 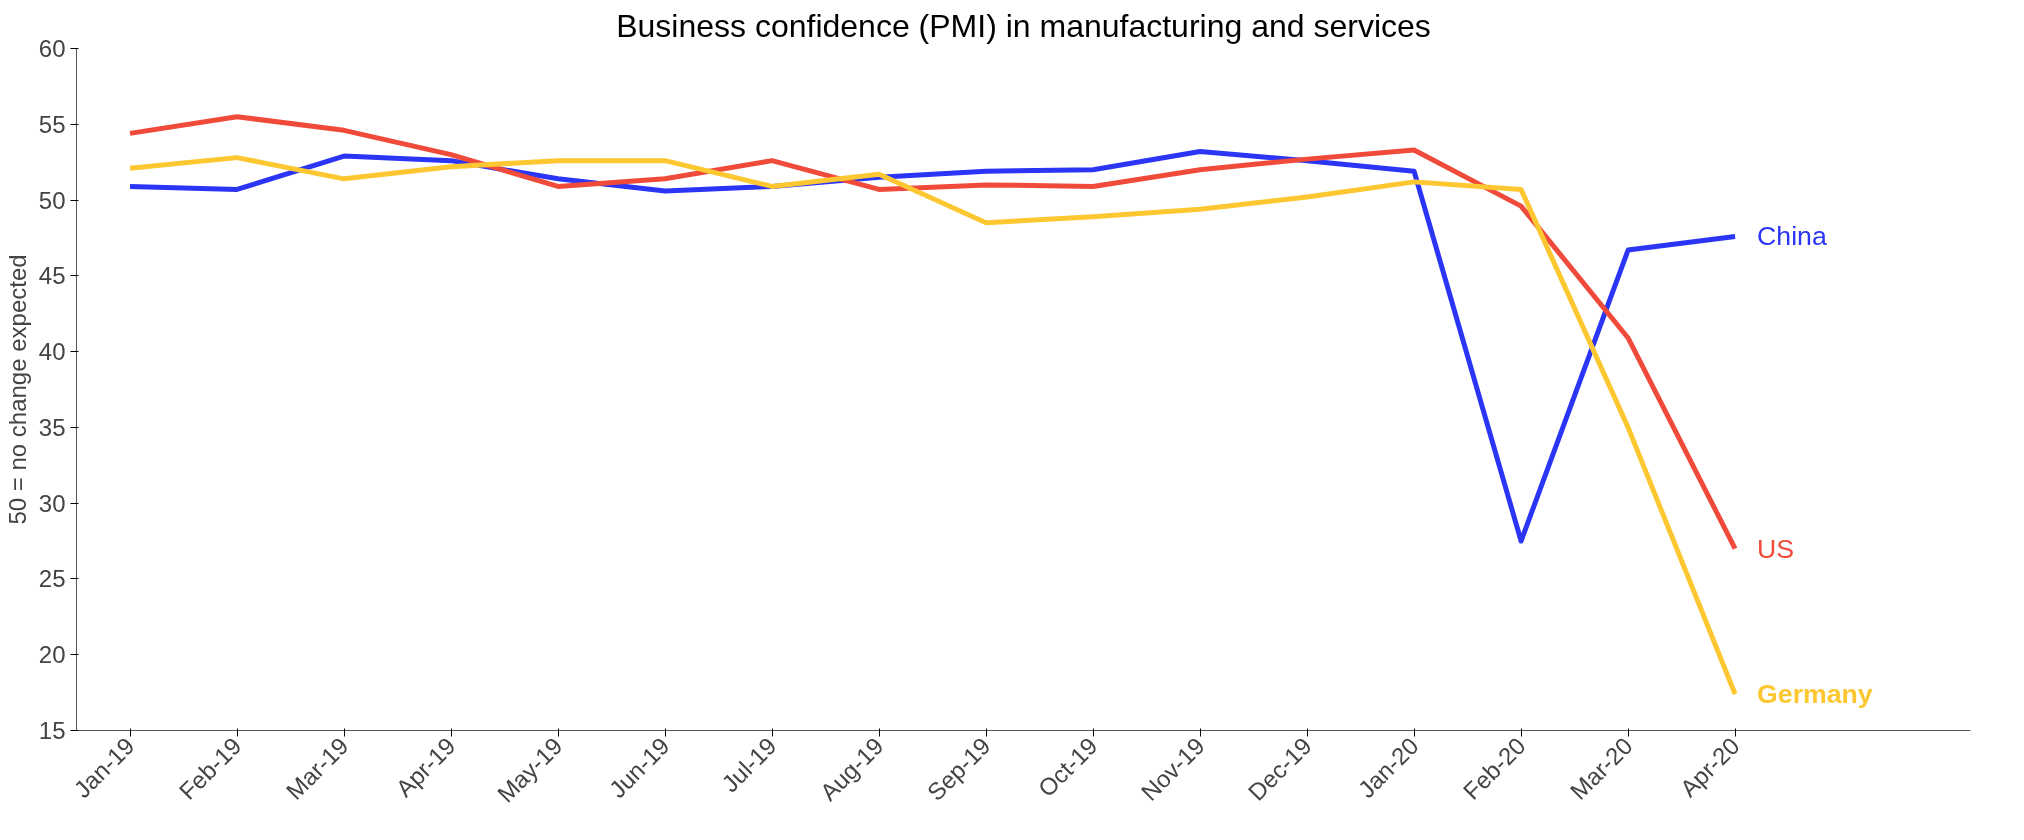 I want to click on series-label: Germany, so click(x=1815, y=694).